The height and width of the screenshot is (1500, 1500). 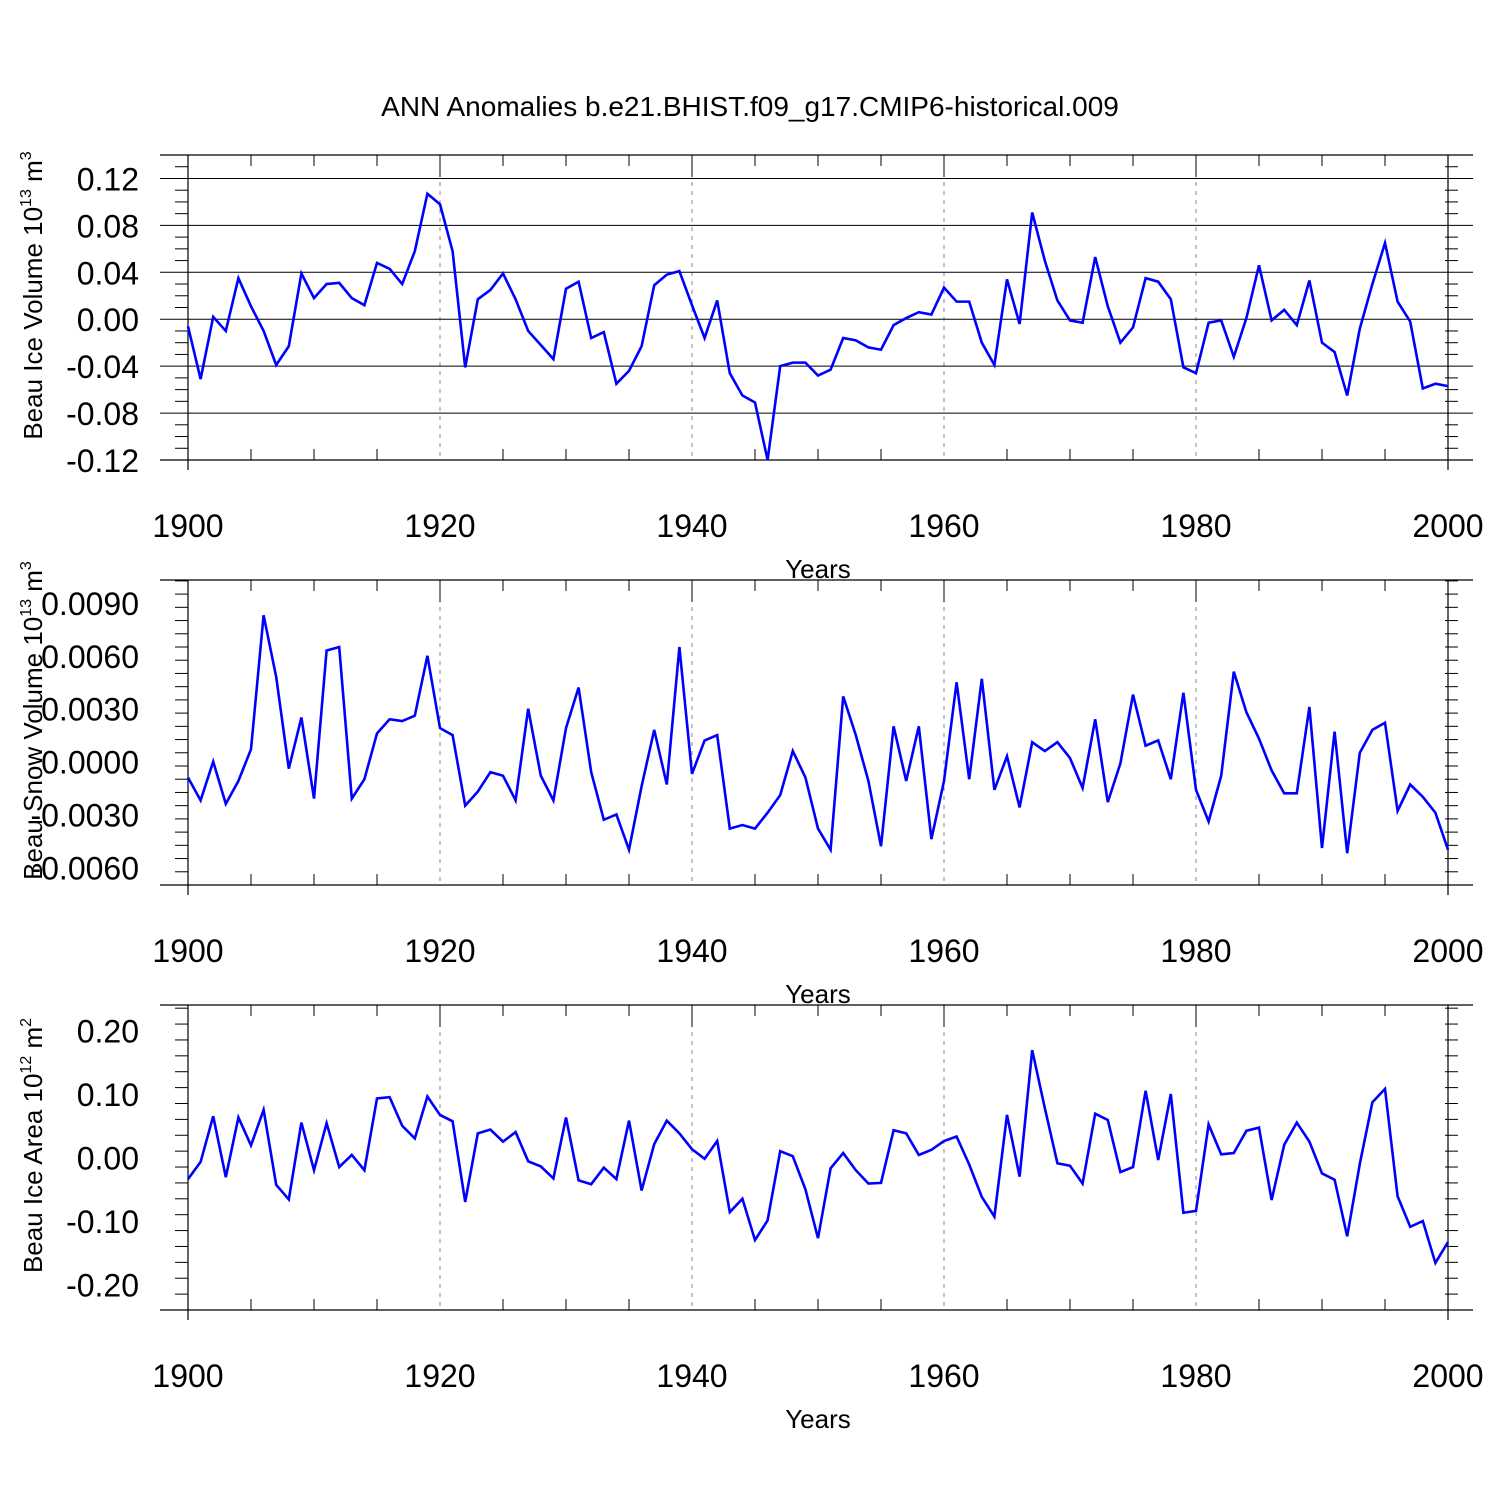 I want to click on y-axis-title: Beau Snow Volume 1013 m3, so click(x=33, y=720).